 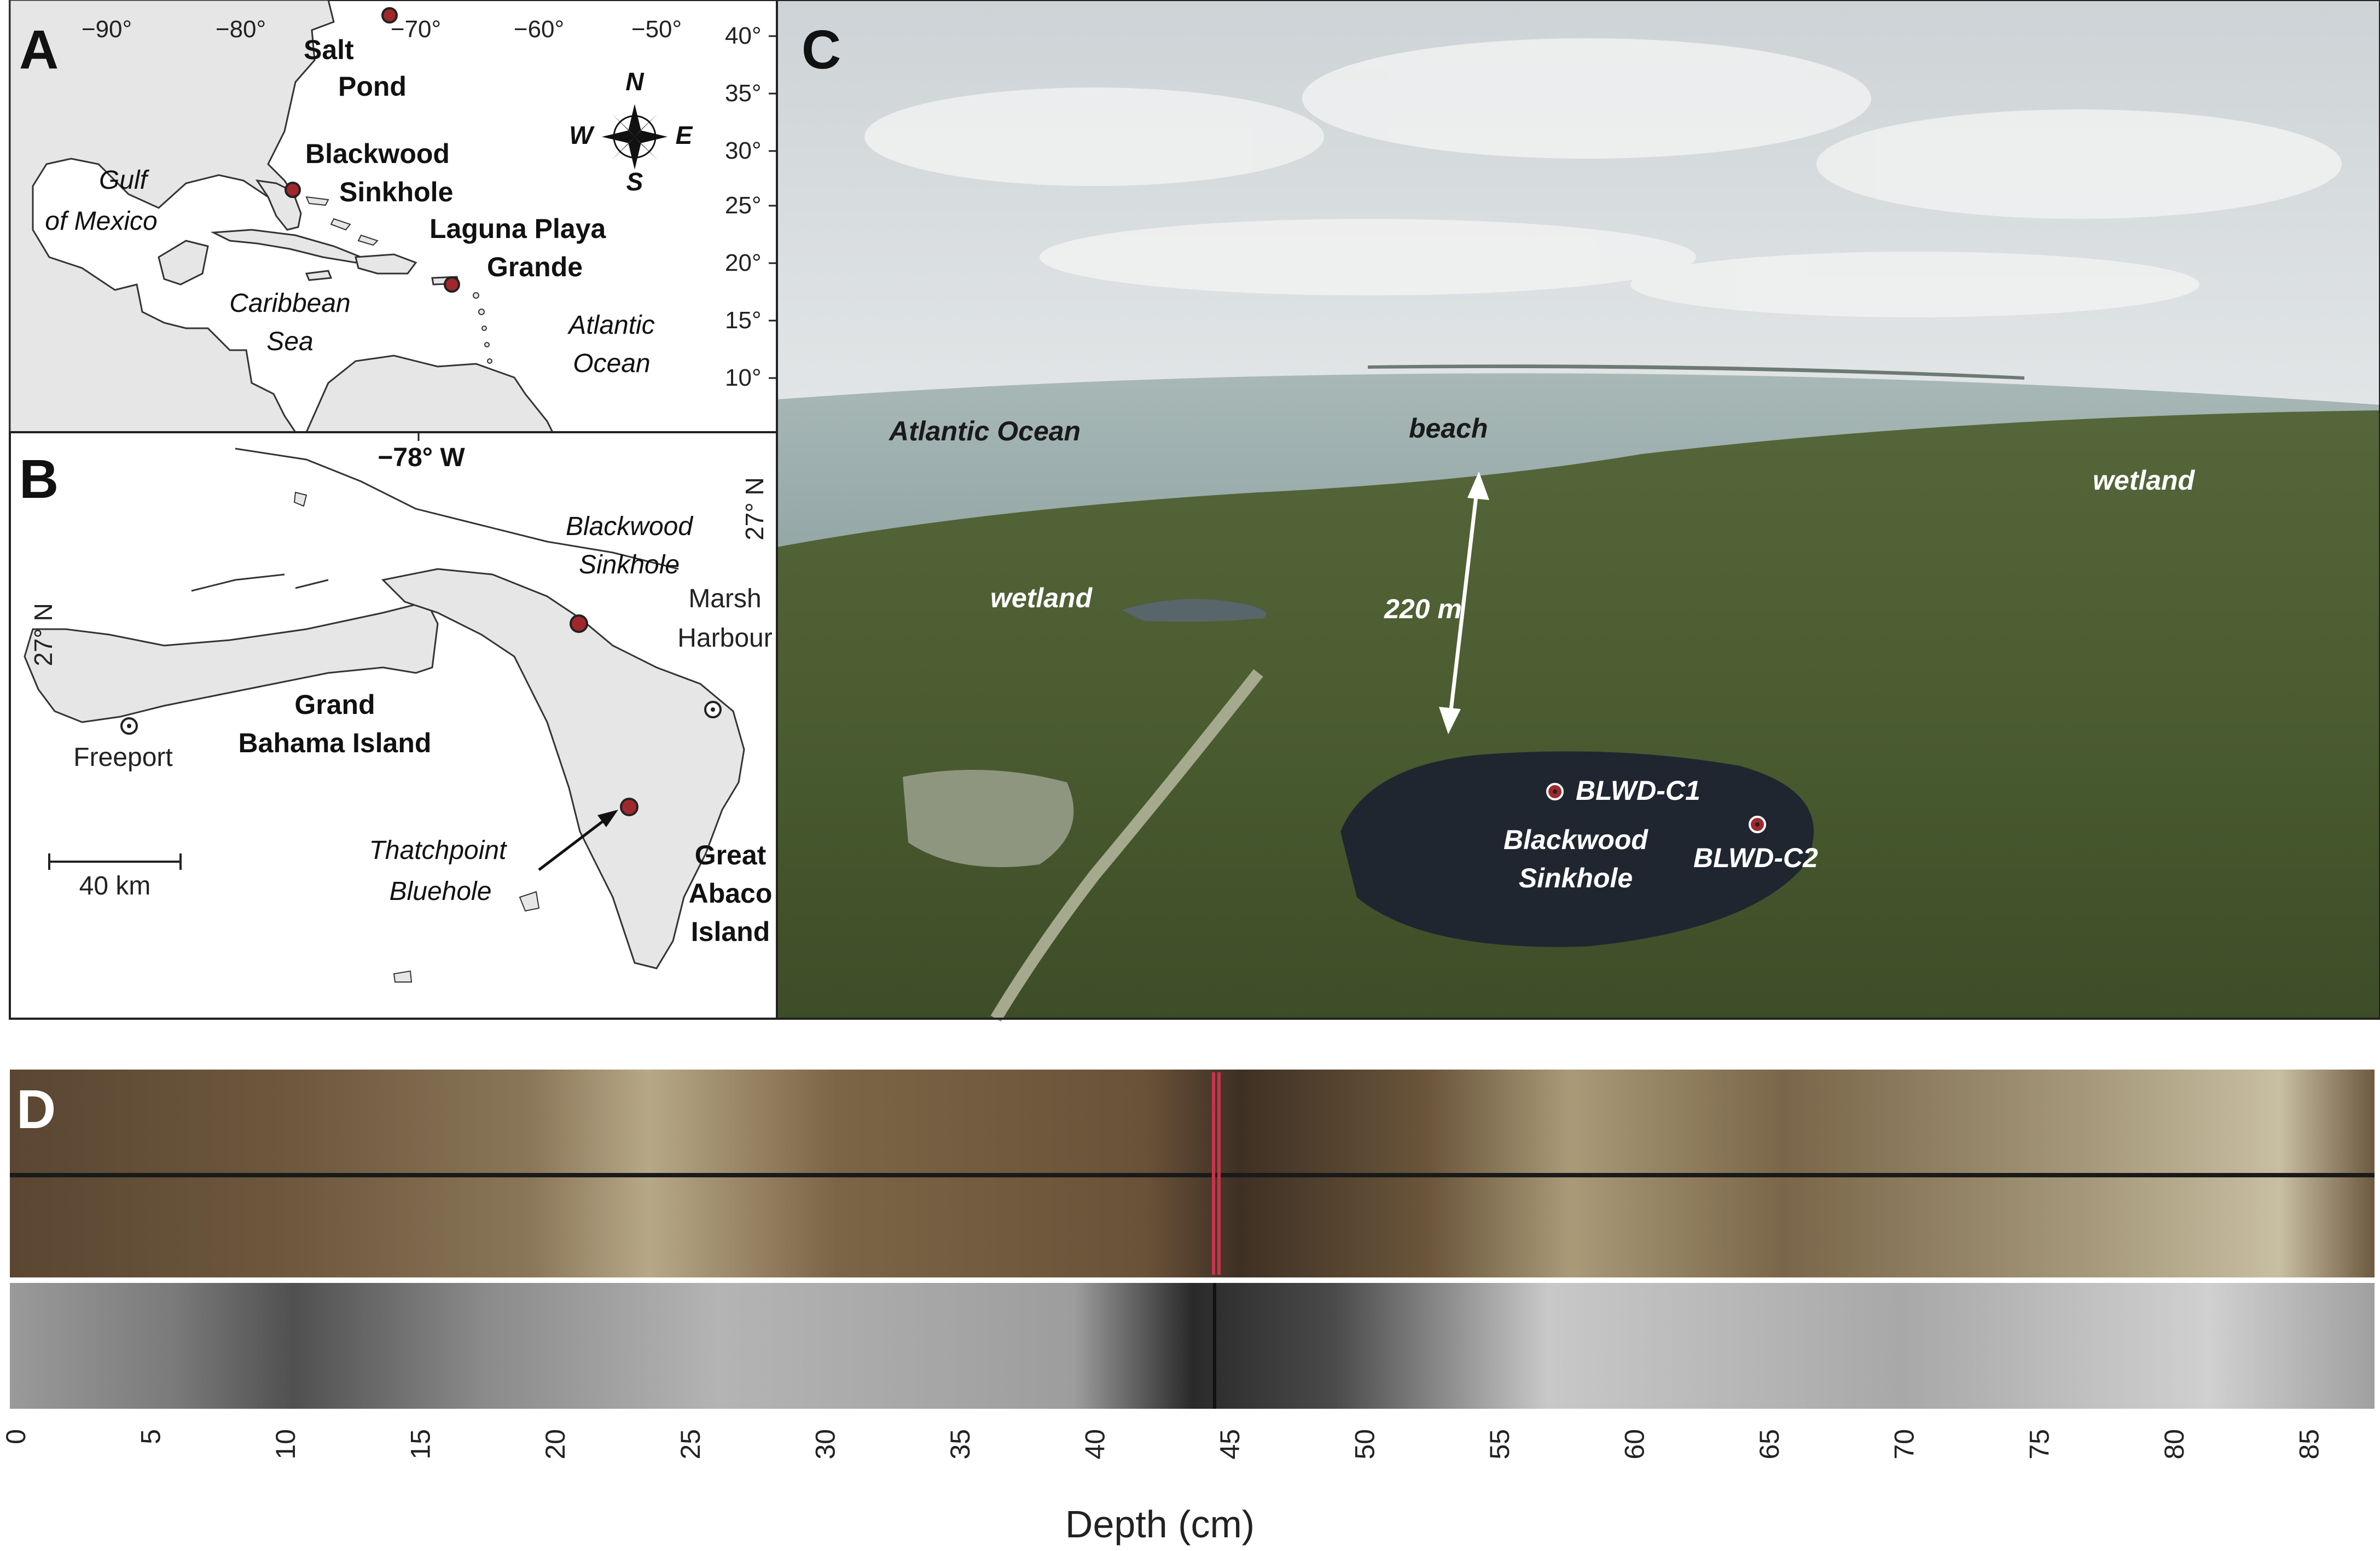 What do you see at coordinates (335, 743) in the screenshot?
I see `grand-bahama-label: Bahama Island` at bounding box center [335, 743].